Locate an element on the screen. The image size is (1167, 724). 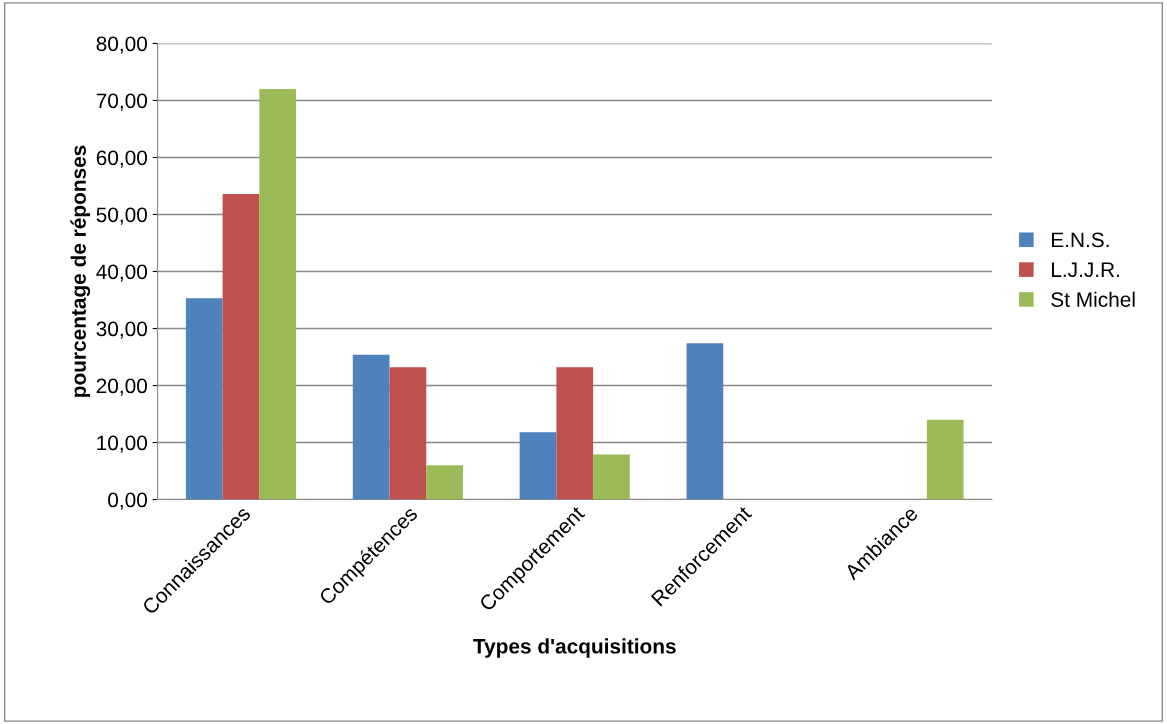
y-tick-label: 40,00 is located at coordinates (122, 273).